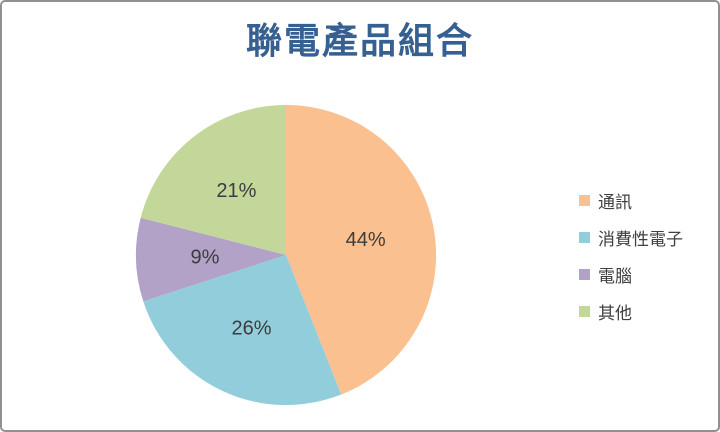  I want to click on legend-label: 通訊, so click(615, 202).